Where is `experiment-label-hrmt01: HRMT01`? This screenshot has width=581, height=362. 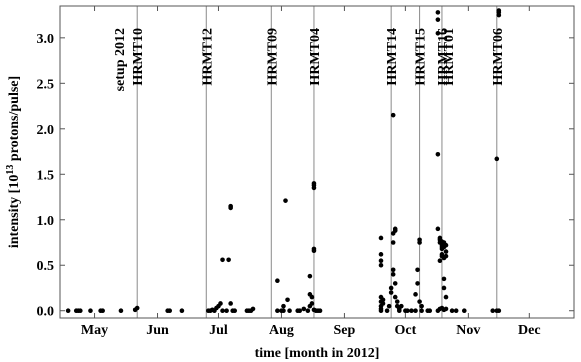 experiment-label-hrmt01: HRMT01 is located at coordinates (449, 57).